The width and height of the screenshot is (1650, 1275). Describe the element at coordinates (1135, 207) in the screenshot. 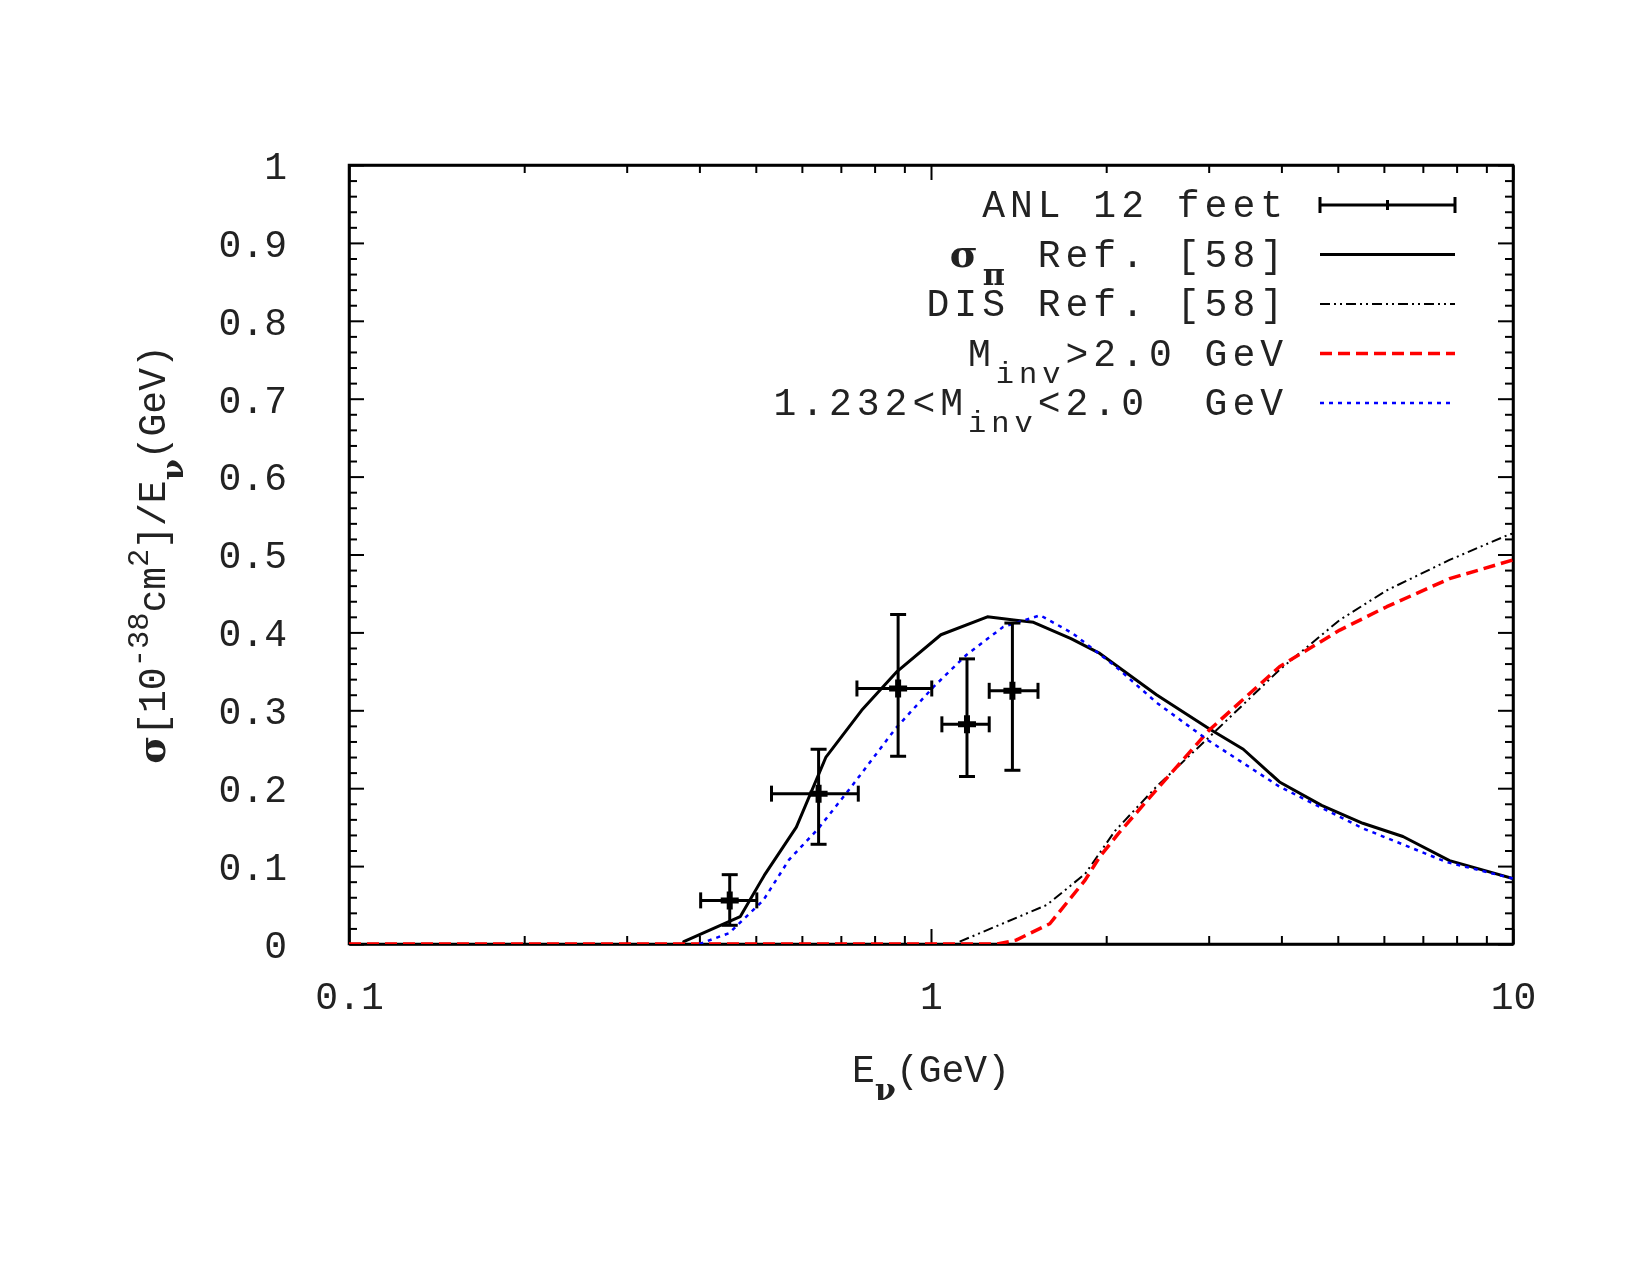

I see `legend-label: ANL 12 feet` at that location.